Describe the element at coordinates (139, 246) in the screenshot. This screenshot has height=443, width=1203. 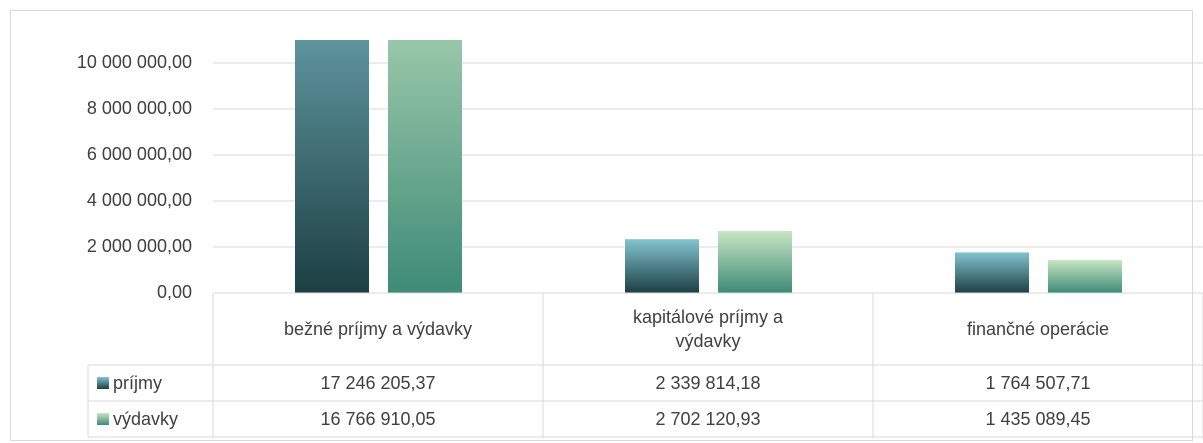
I see `y-tick-label: 2 000 000,00` at that location.